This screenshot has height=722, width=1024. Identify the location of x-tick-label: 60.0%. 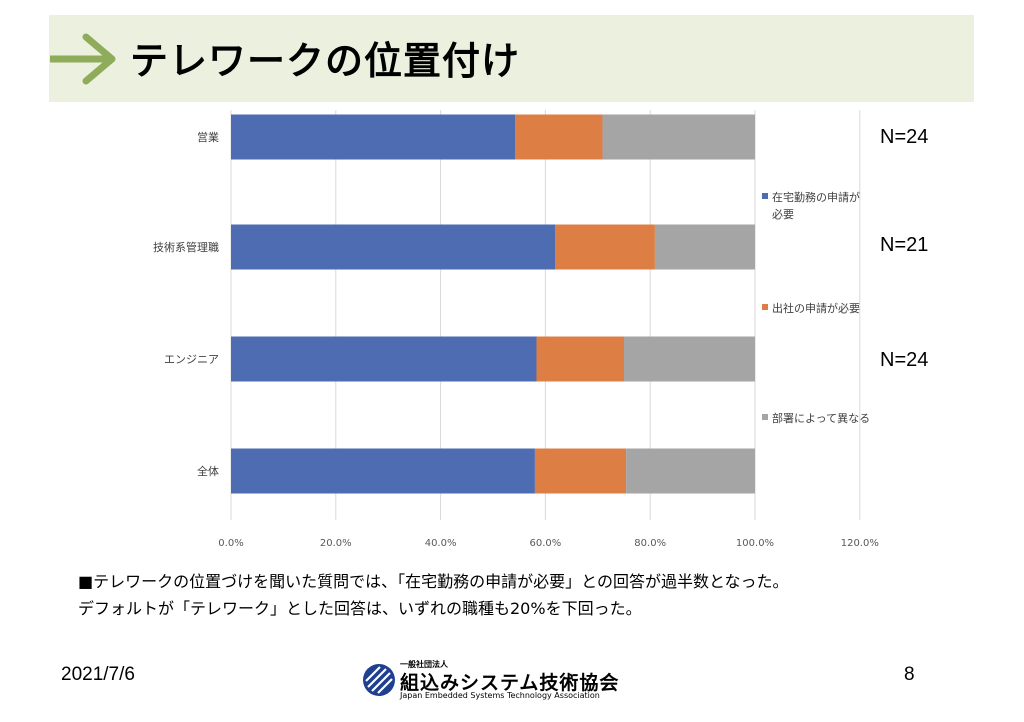
(546, 543).